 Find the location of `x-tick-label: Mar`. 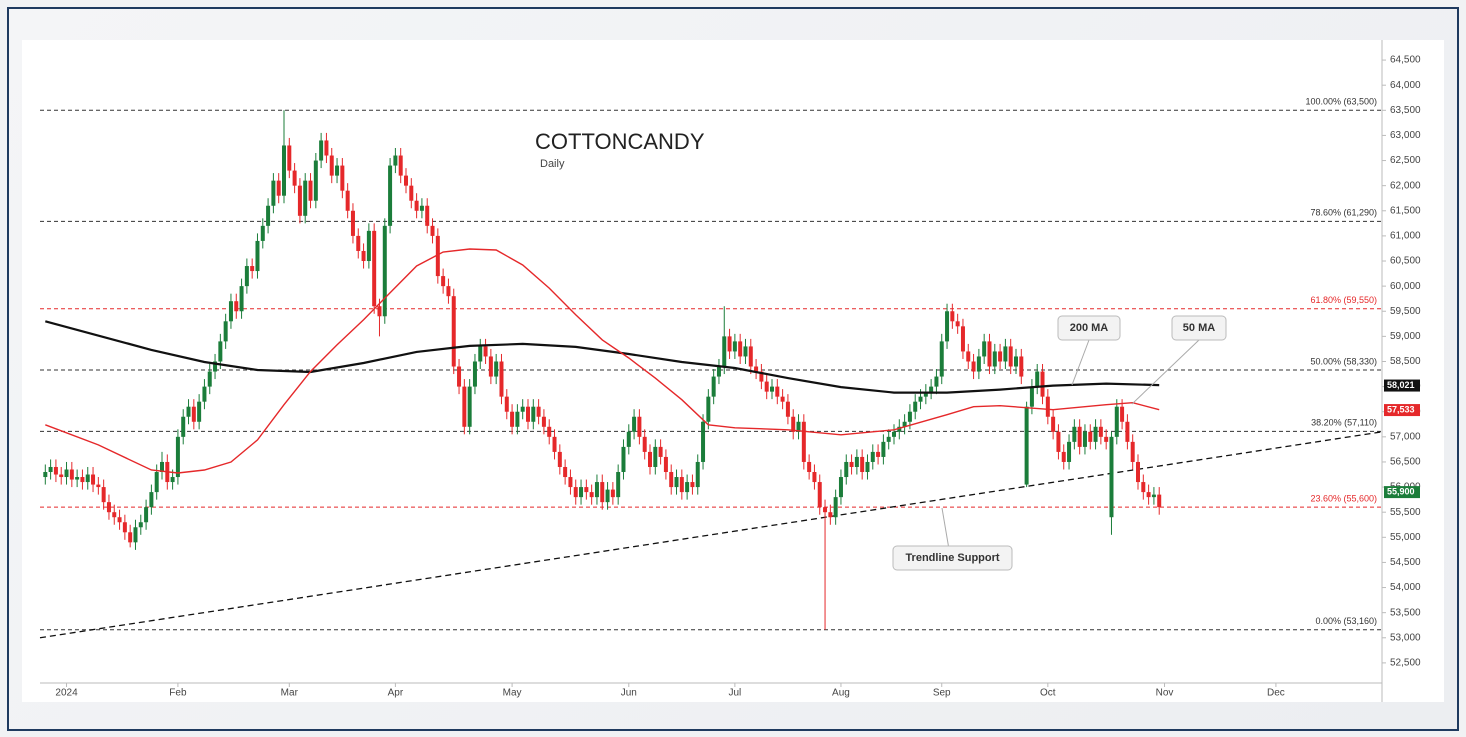

x-tick-label: Mar is located at coordinates (290, 693).